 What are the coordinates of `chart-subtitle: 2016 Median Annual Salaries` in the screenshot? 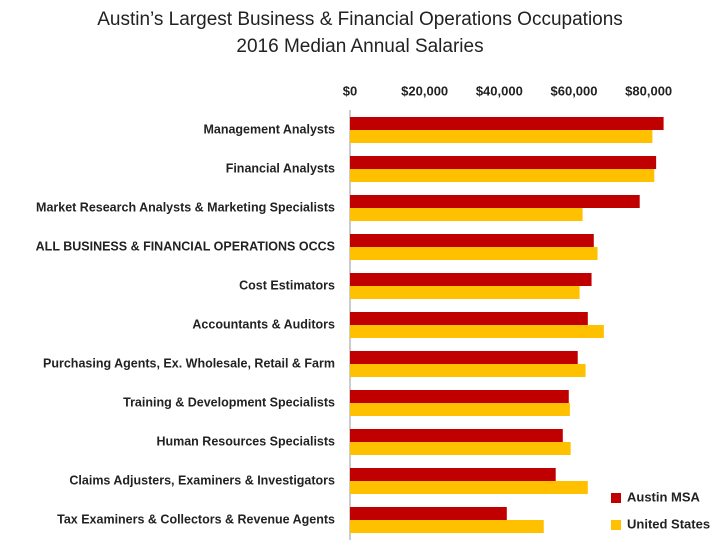 It's located at (359, 46).